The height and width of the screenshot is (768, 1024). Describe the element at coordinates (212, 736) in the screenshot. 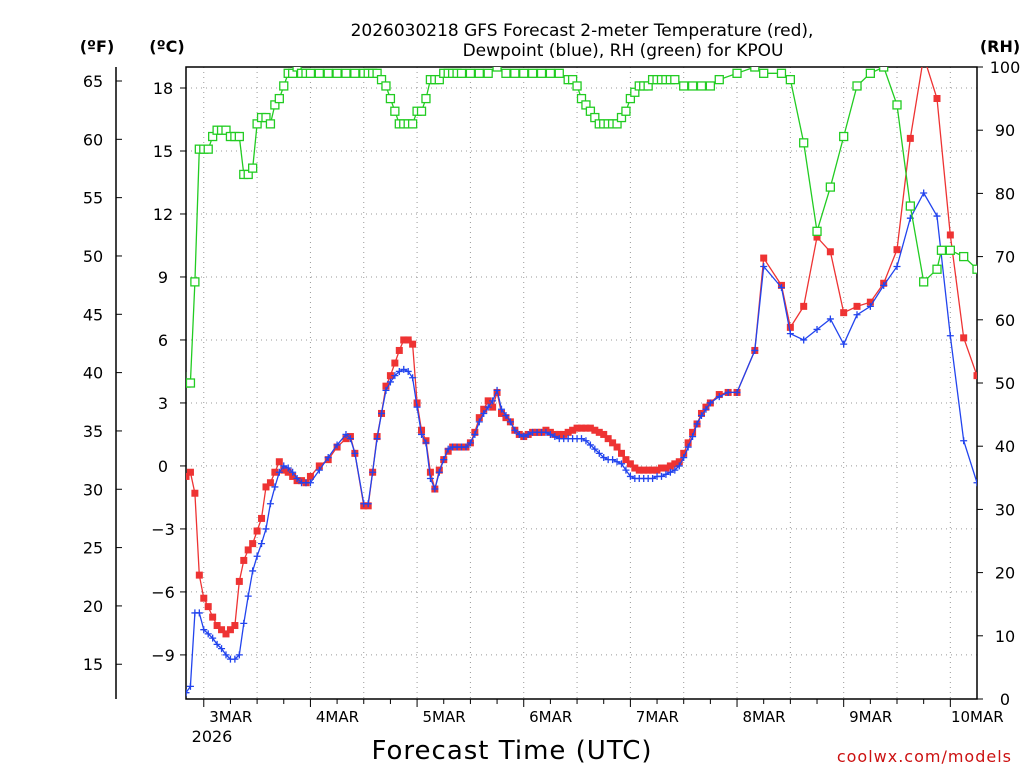

I see `x-axis-year-label: 2026` at that location.